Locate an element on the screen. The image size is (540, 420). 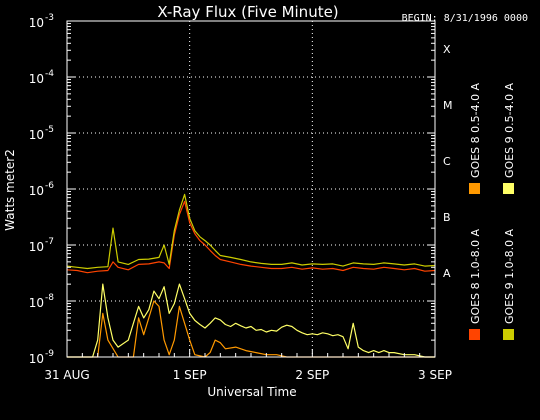
y-tick-exponent: -5 is located at coordinates (49, 130).